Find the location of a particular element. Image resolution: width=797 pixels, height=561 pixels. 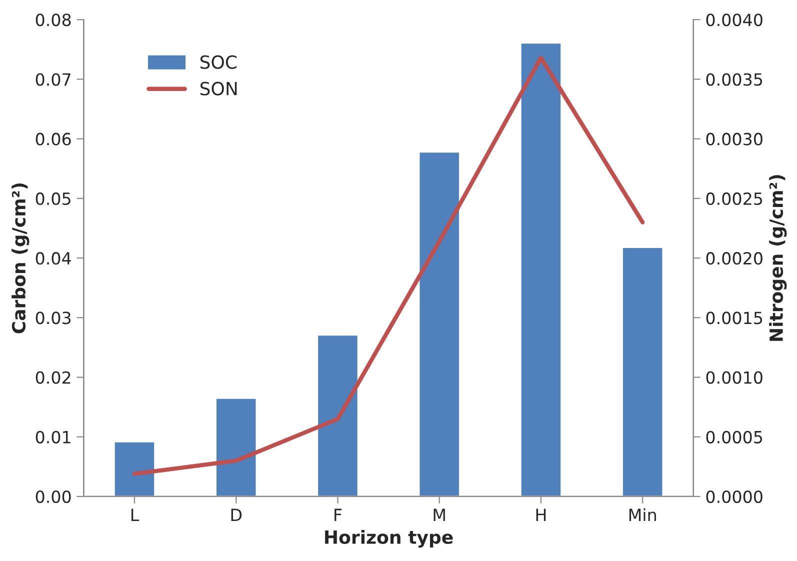

y2-axis-title: Nitrogen (g/cm²) is located at coordinates (778, 258).